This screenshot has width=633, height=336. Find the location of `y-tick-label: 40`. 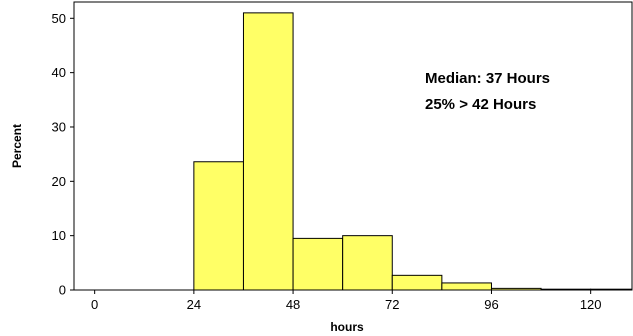

y-tick-label: 40 is located at coordinates (59, 72).